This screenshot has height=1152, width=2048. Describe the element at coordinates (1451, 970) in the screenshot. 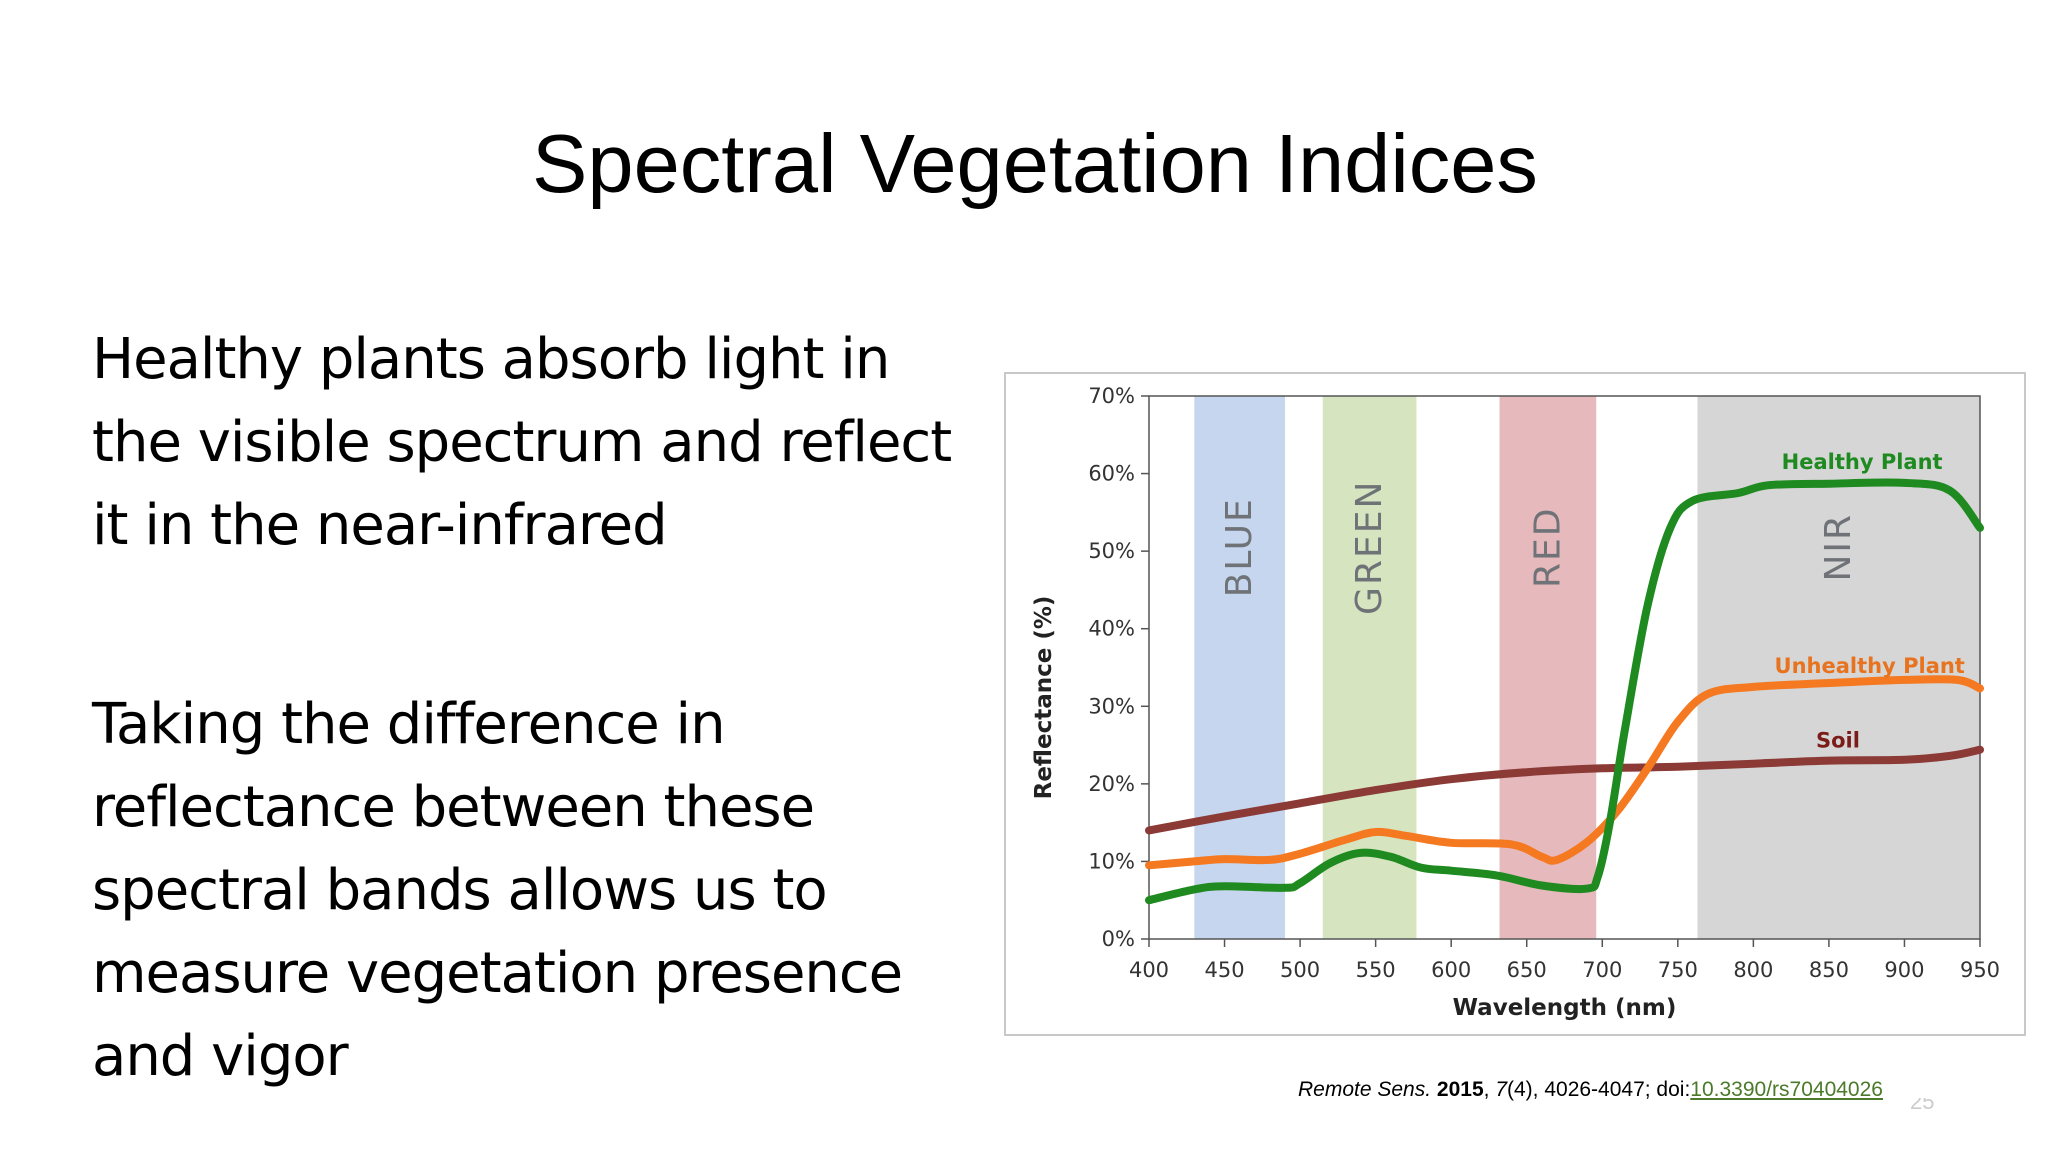

I see `x-tick-label: 600` at that location.